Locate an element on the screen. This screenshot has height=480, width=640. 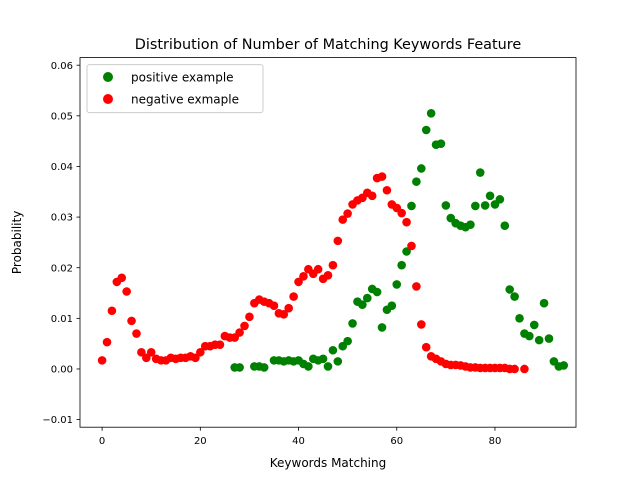
y-tick-label: −0.01 is located at coordinates (57, 420).